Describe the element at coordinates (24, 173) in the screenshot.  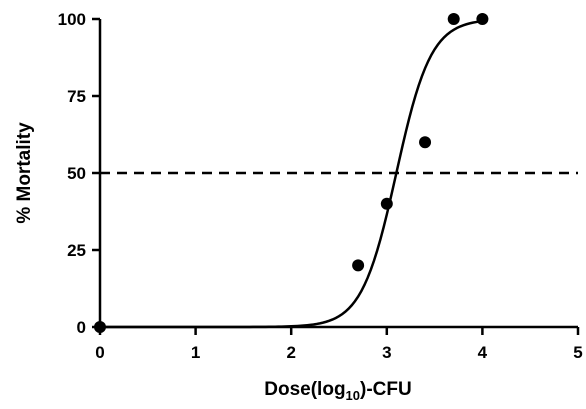
I see `y-axis-title: % Mortality` at that location.